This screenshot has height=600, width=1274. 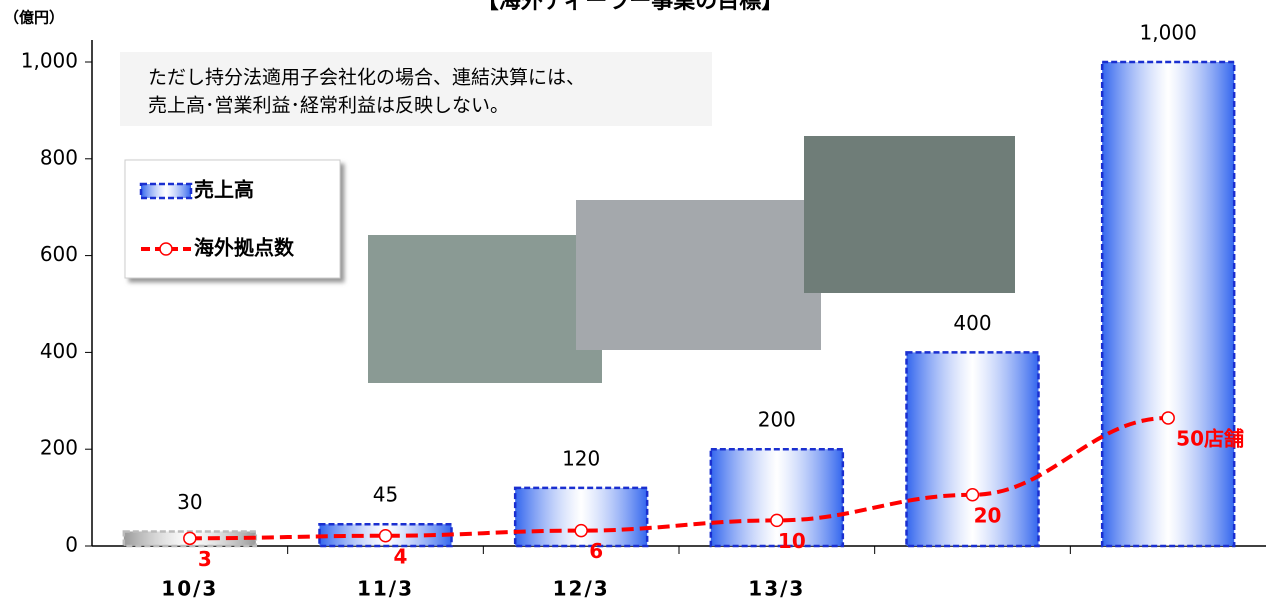 I want to click on y-tick-label: 200, so click(x=59, y=448).